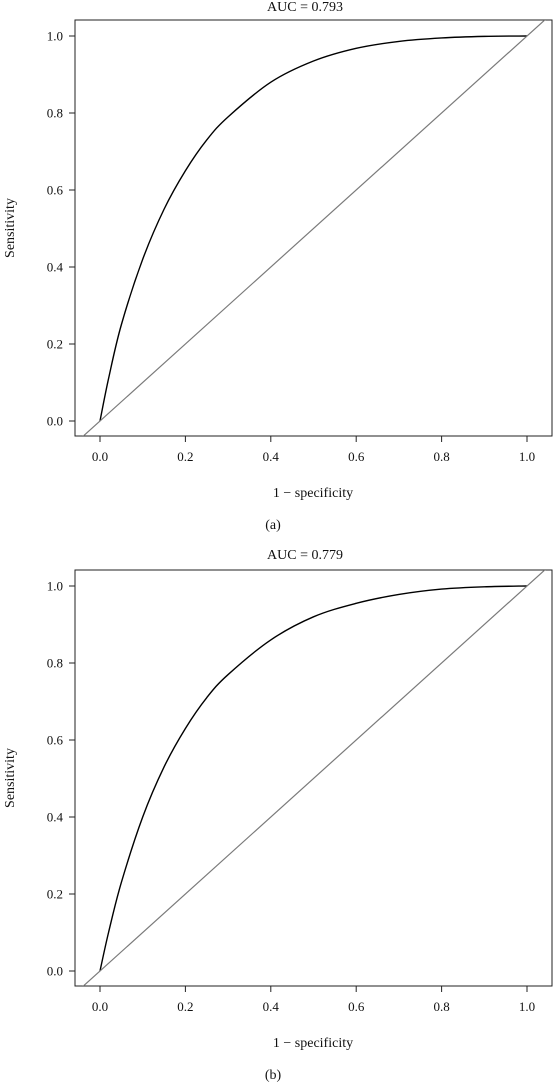 The image size is (553, 1082). Describe the element at coordinates (273, 525) in the screenshot. I see `panel-caption: (a)` at that location.